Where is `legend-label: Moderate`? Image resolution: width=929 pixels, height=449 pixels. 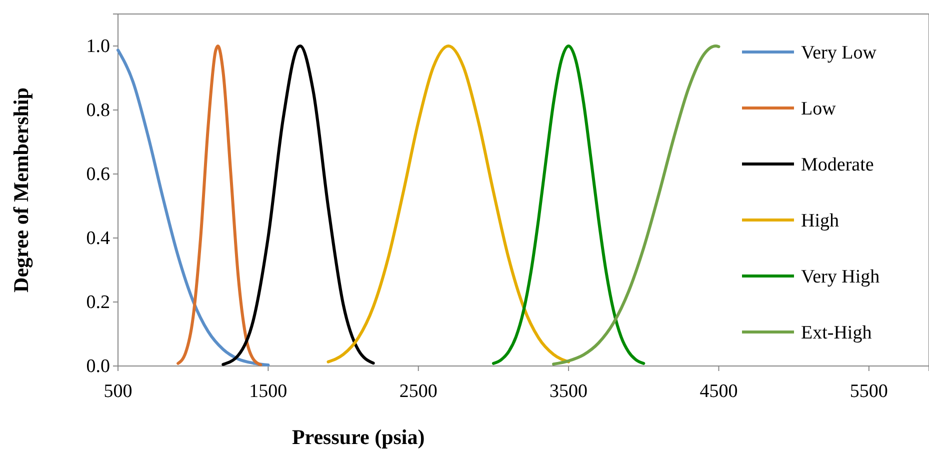
legend-label: Moderate is located at coordinates (837, 165).